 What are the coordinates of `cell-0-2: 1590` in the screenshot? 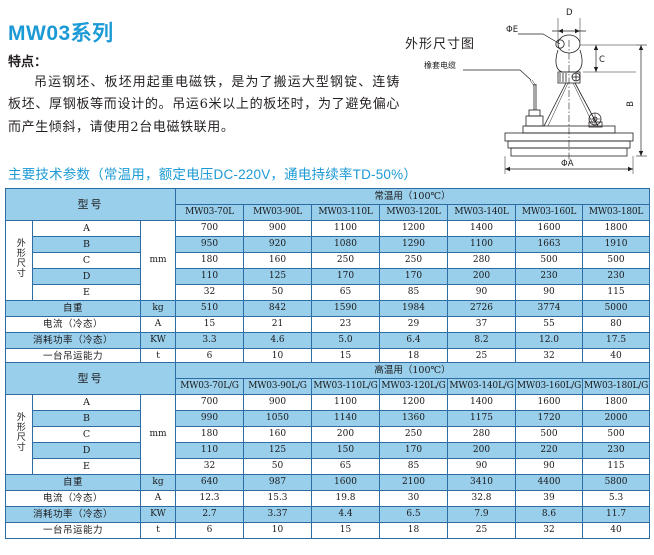 It's located at (345, 308).